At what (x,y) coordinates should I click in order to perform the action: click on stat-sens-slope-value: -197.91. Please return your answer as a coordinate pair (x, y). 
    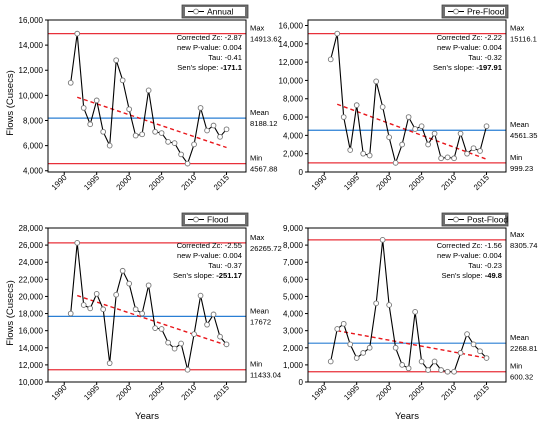
    Looking at the image, I should click on (489, 67).